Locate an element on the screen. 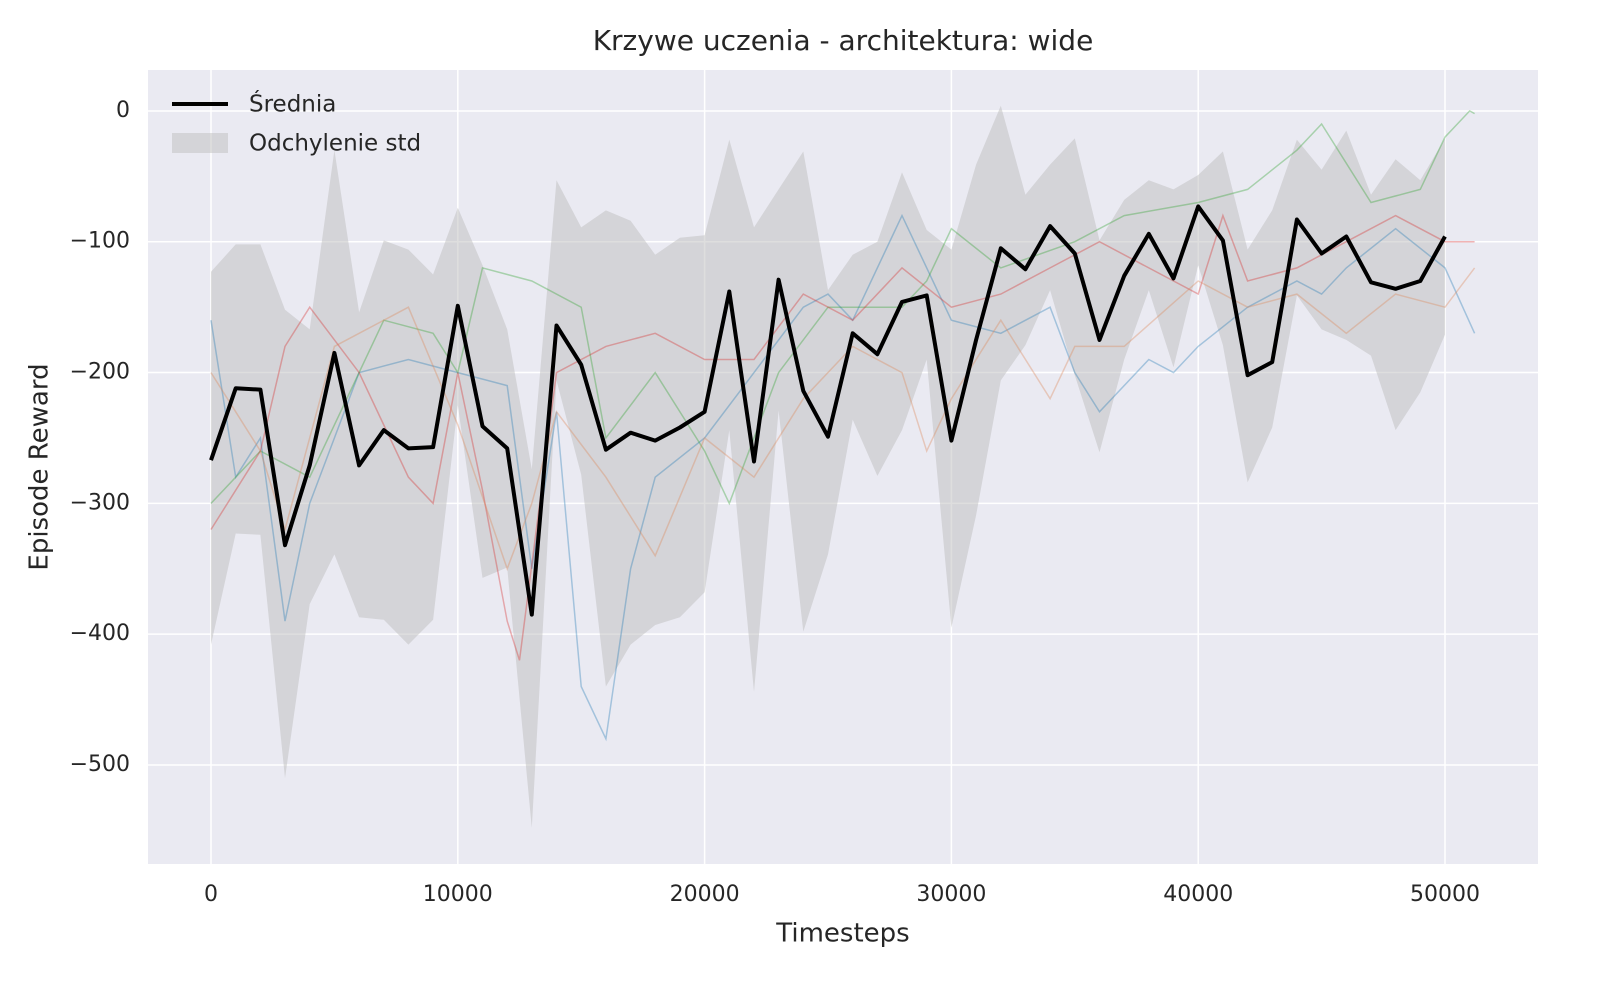 This screenshot has width=1600, height=1000. y-tick-label: 0 is located at coordinates (123, 110).